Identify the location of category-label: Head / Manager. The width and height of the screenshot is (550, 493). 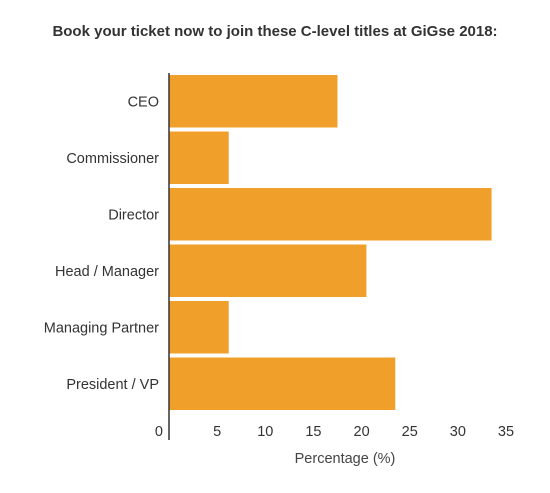
(107, 272).